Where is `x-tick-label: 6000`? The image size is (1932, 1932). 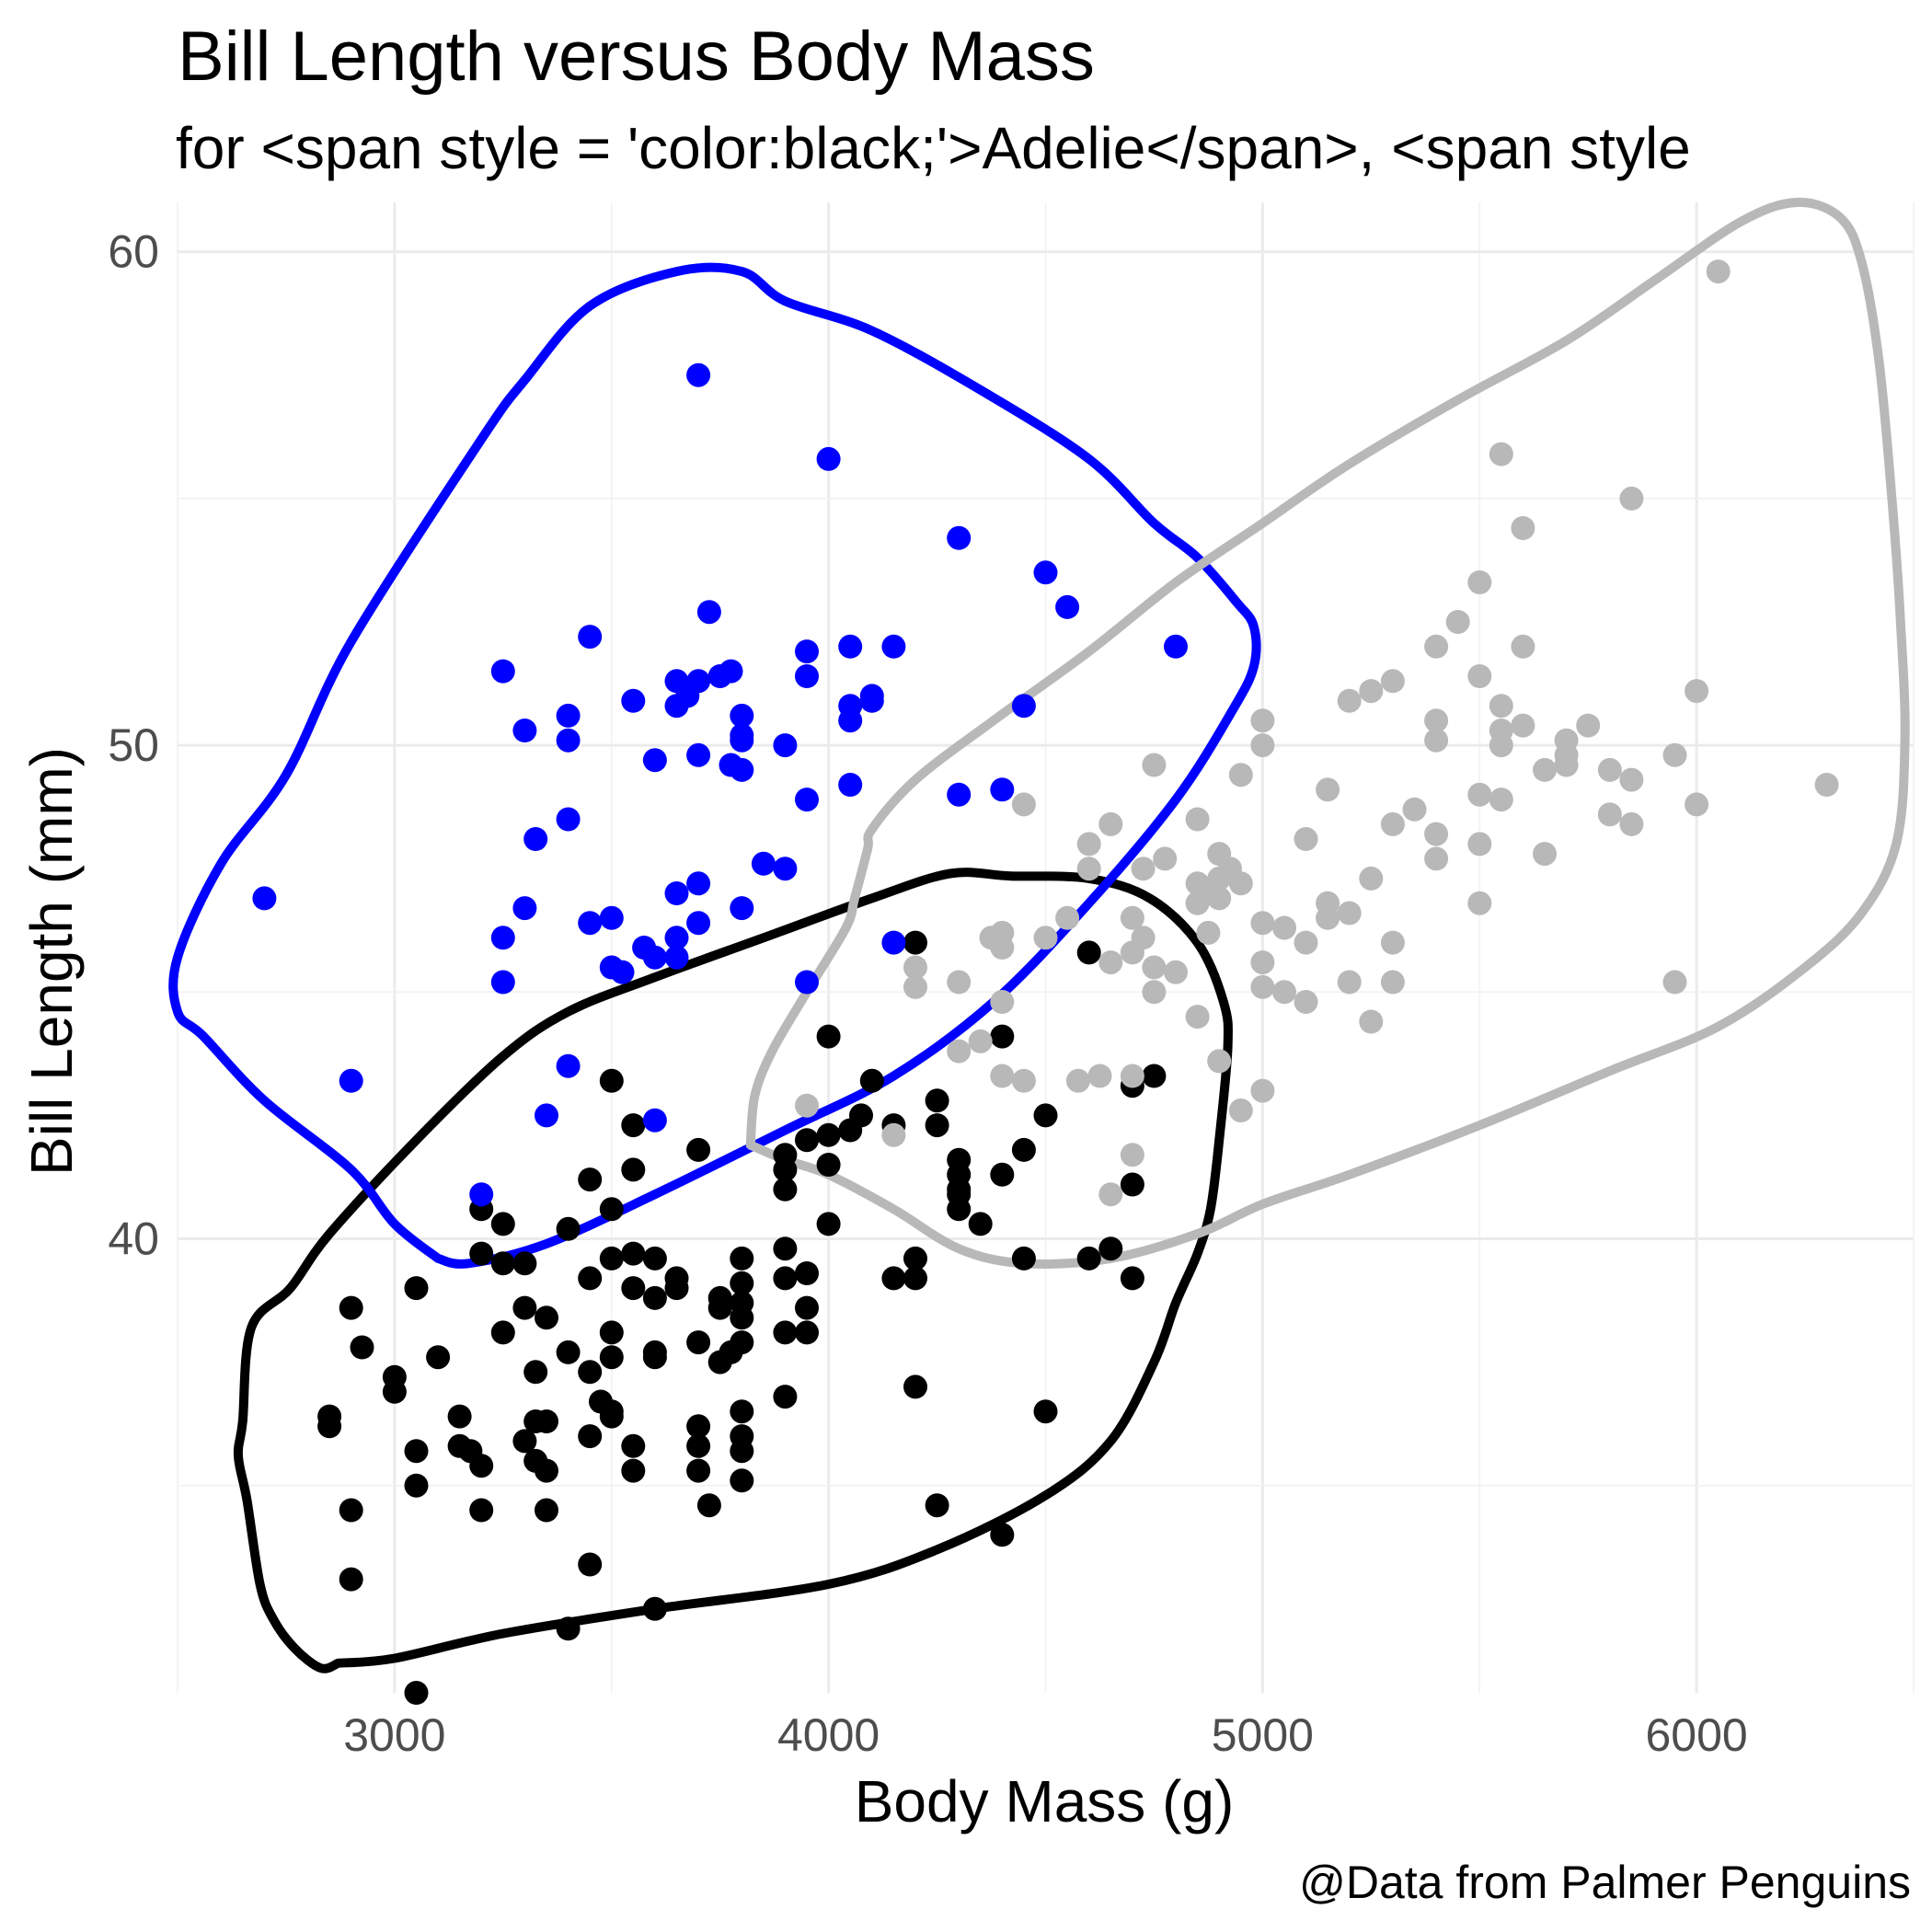 x-tick-label: 6000 is located at coordinates (1697, 1735).